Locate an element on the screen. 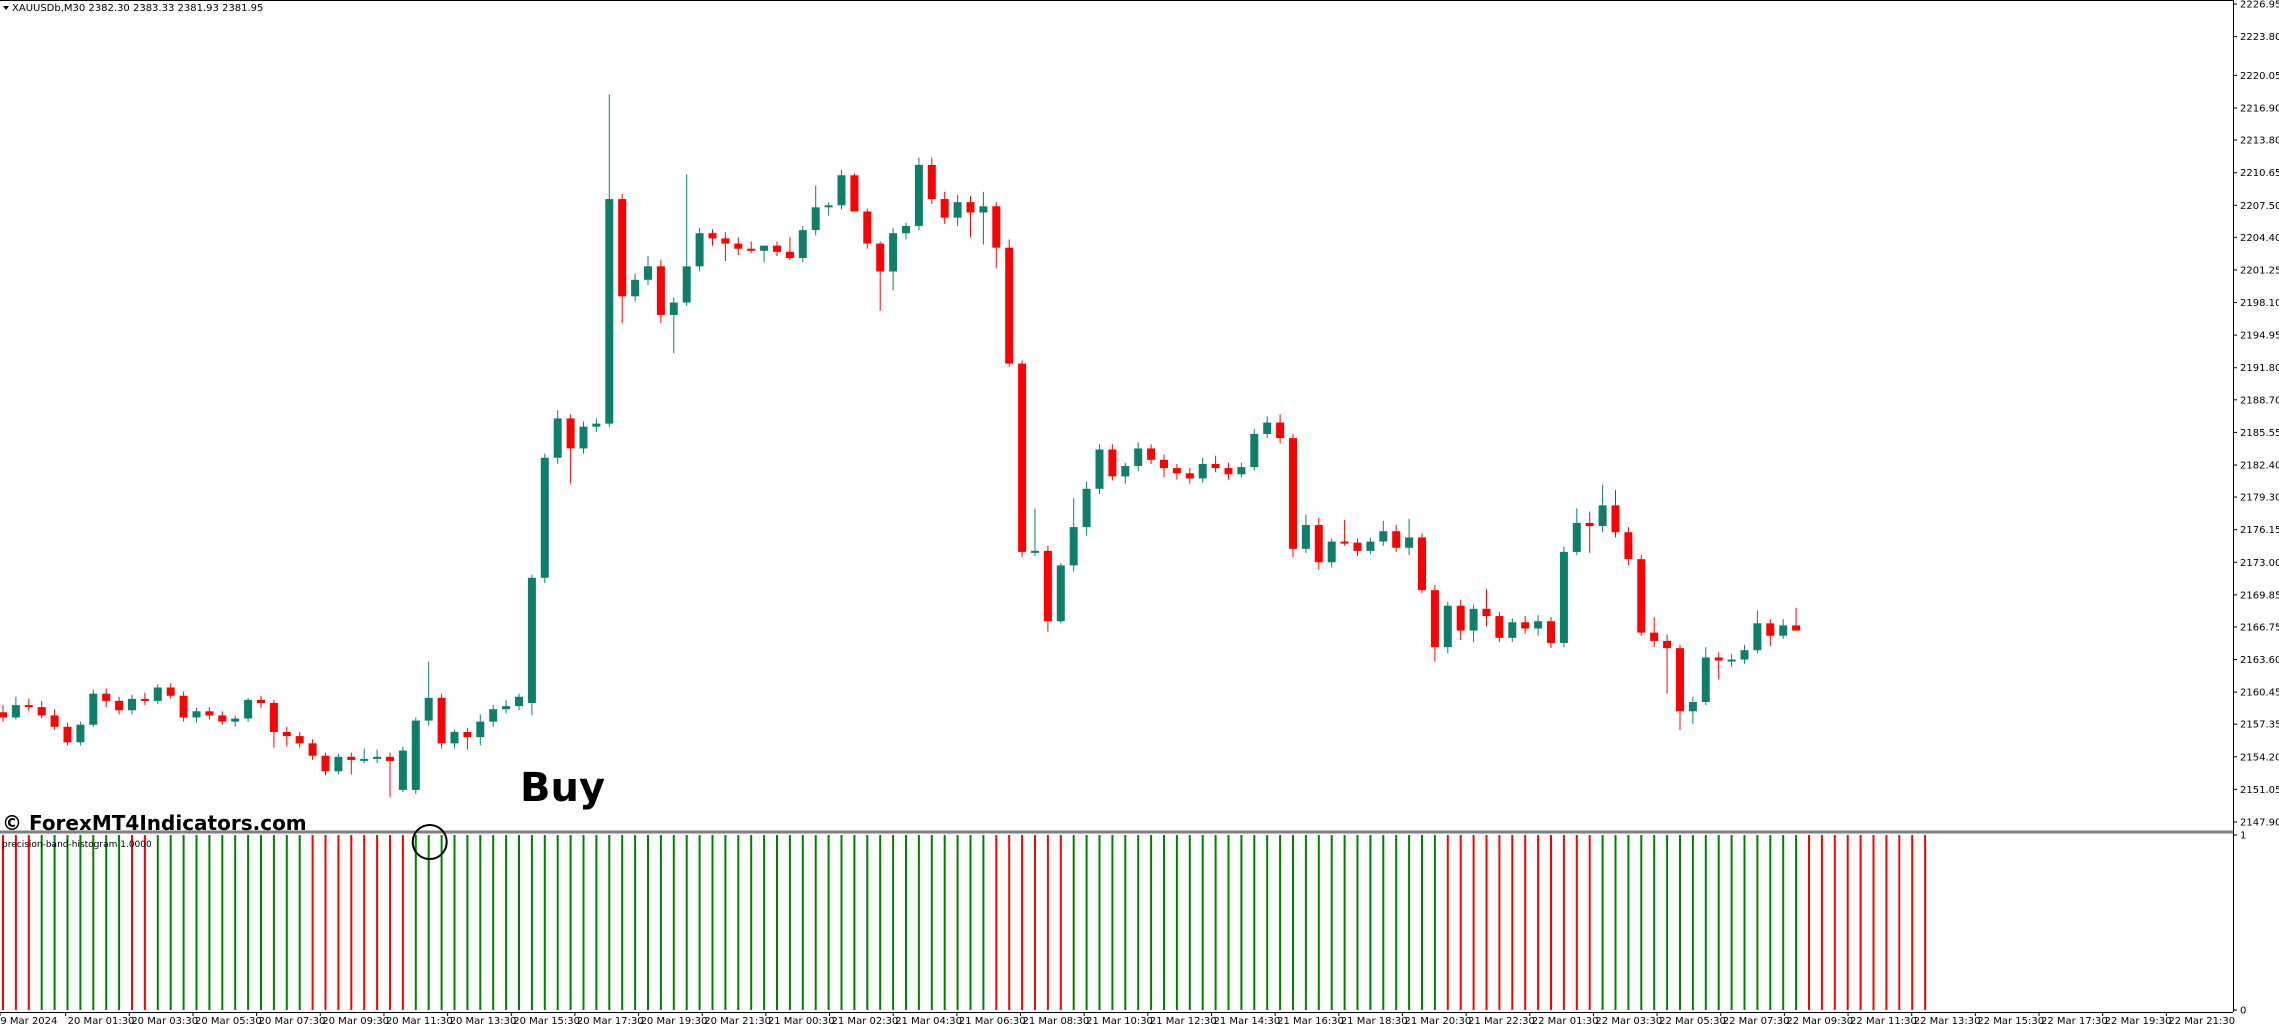  time-tick-label: 20 Mar 09:30 is located at coordinates (355, 1021).